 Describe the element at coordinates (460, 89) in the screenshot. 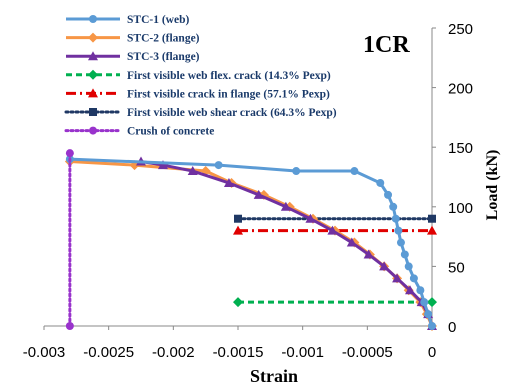

I see `y-tick-label: 200` at that location.